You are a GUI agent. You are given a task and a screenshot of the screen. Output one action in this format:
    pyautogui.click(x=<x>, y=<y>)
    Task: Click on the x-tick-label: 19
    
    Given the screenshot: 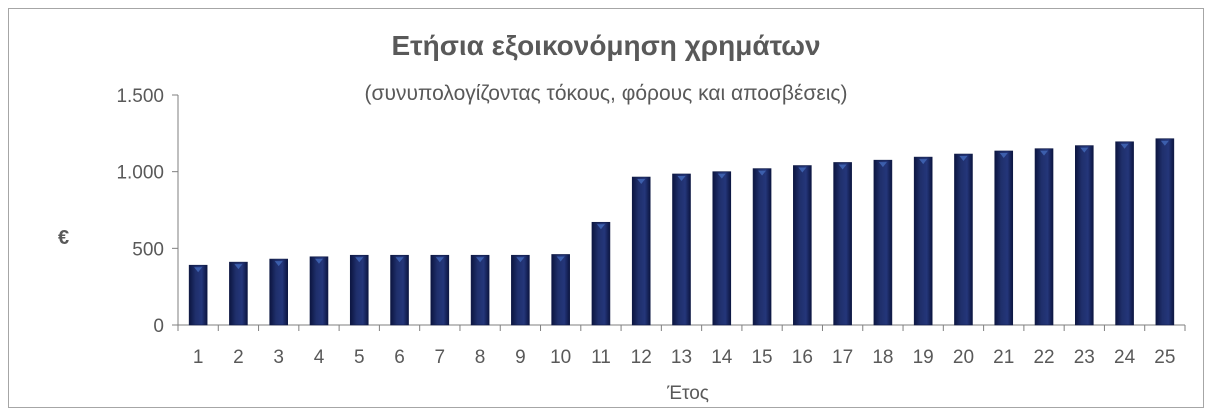 What is the action you would take?
    pyautogui.click(x=923, y=357)
    